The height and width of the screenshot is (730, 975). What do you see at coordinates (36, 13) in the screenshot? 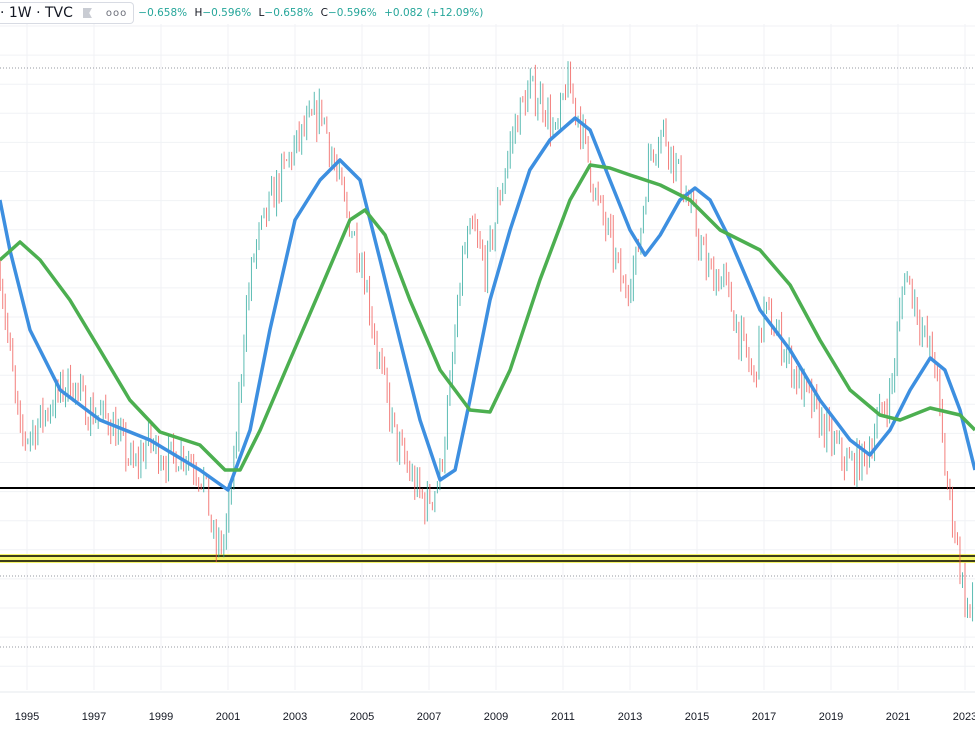
I see `symbol-interval: · 1W · TVC` at bounding box center [36, 13].